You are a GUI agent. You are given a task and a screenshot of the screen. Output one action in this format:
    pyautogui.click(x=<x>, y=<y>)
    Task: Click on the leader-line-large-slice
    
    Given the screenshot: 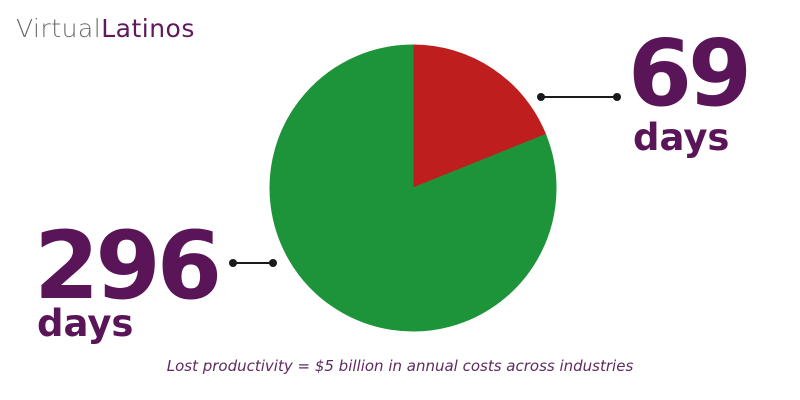 What is the action you would take?
    pyautogui.click(x=253, y=263)
    